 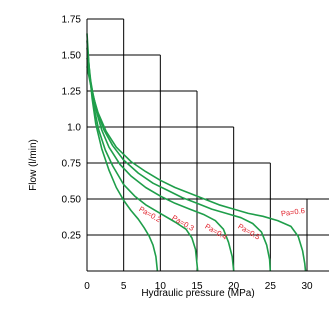 What do you see at coordinates (72, 164) in the screenshot?
I see `y-tick-label: 0.75` at bounding box center [72, 164].